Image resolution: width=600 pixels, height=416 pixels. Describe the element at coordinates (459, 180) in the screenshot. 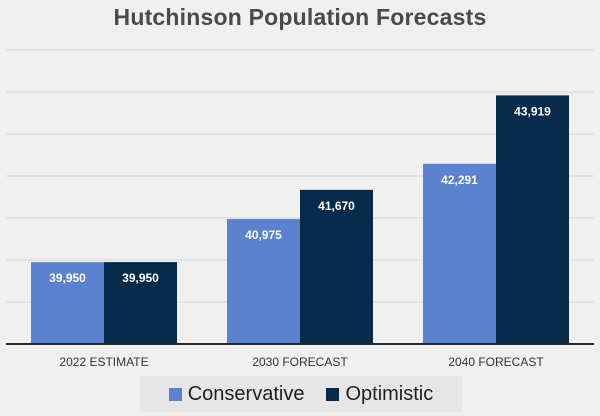

I see `data-label-conservative-2: 42,291` at that location.